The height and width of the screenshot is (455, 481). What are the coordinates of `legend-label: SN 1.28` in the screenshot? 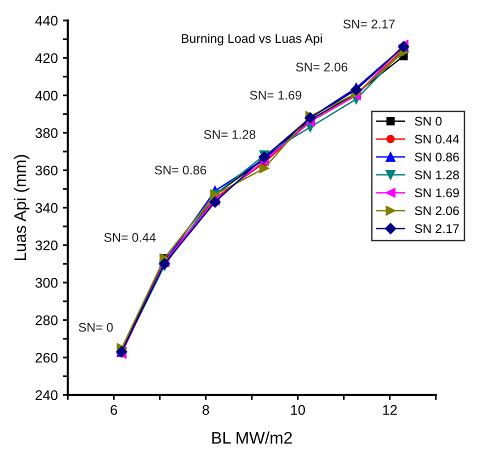 It's located at (436, 175).